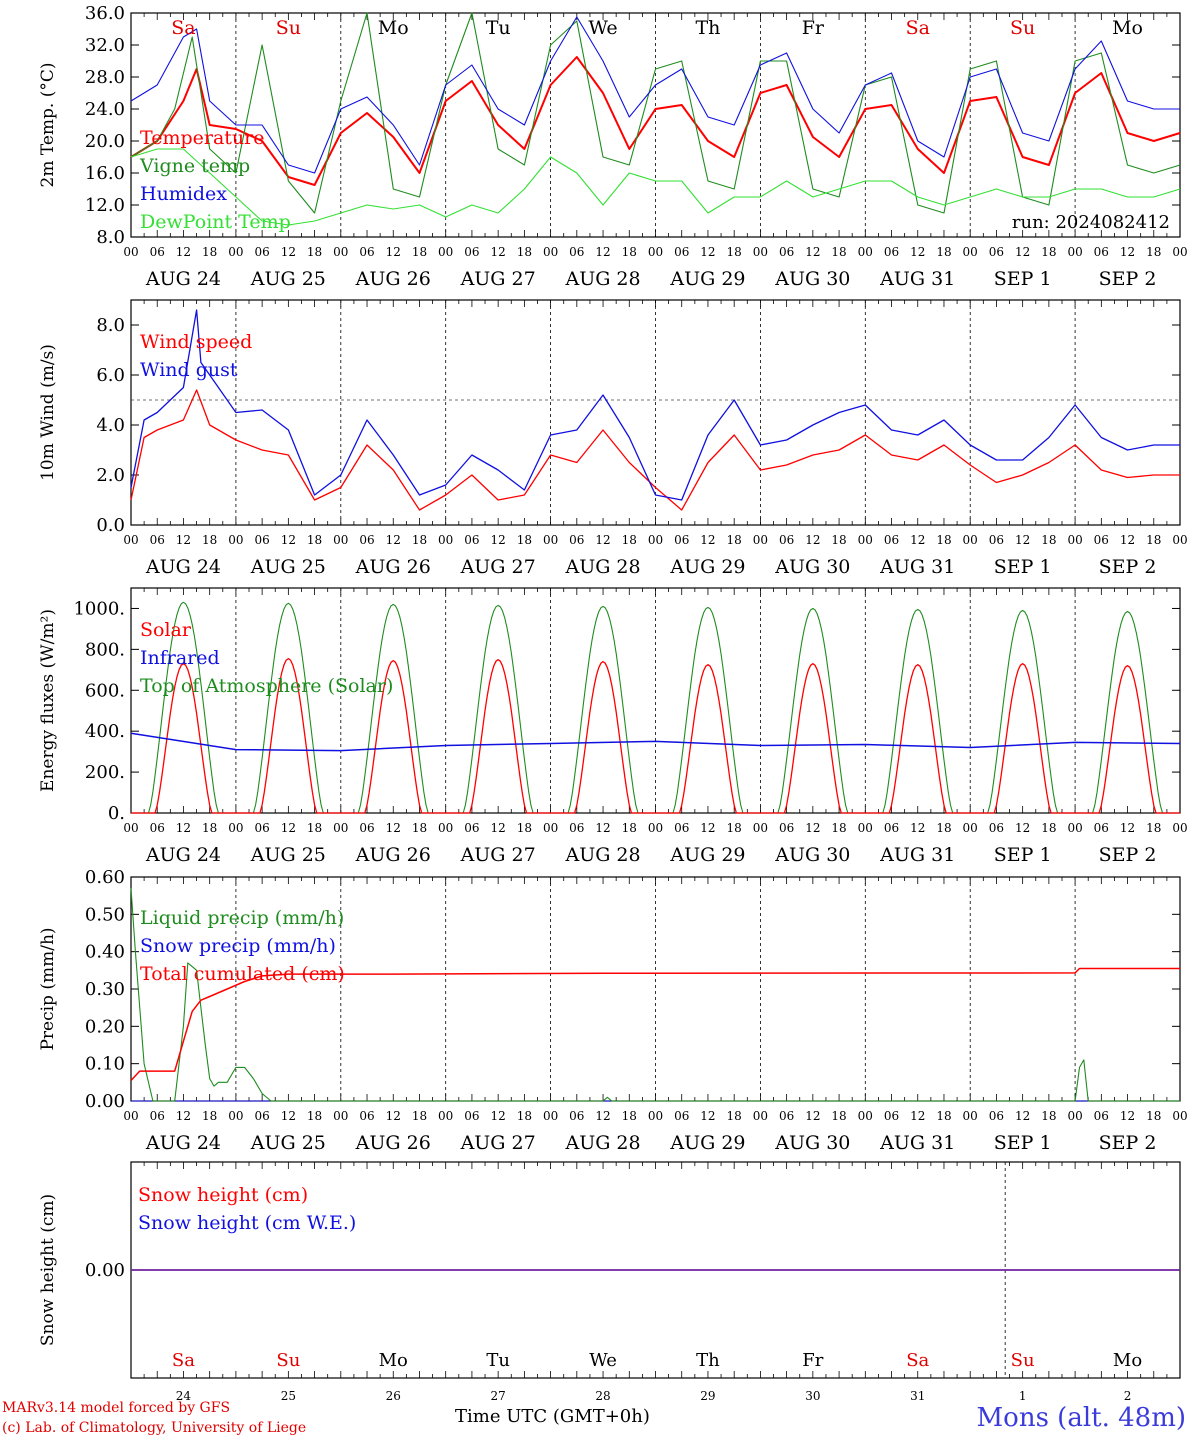  What do you see at coordinates (105, 877) in the screenshot?
I see `y-tick-label: 0.60` at bounding box center [105, 877].